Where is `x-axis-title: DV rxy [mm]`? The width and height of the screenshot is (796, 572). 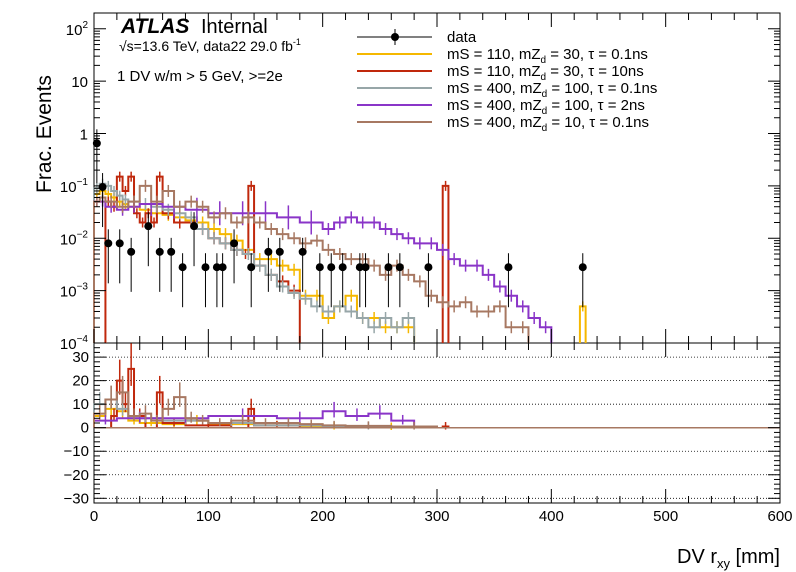 x-axis-title: DV rxy [mm] is located at coordinates (728, 558).